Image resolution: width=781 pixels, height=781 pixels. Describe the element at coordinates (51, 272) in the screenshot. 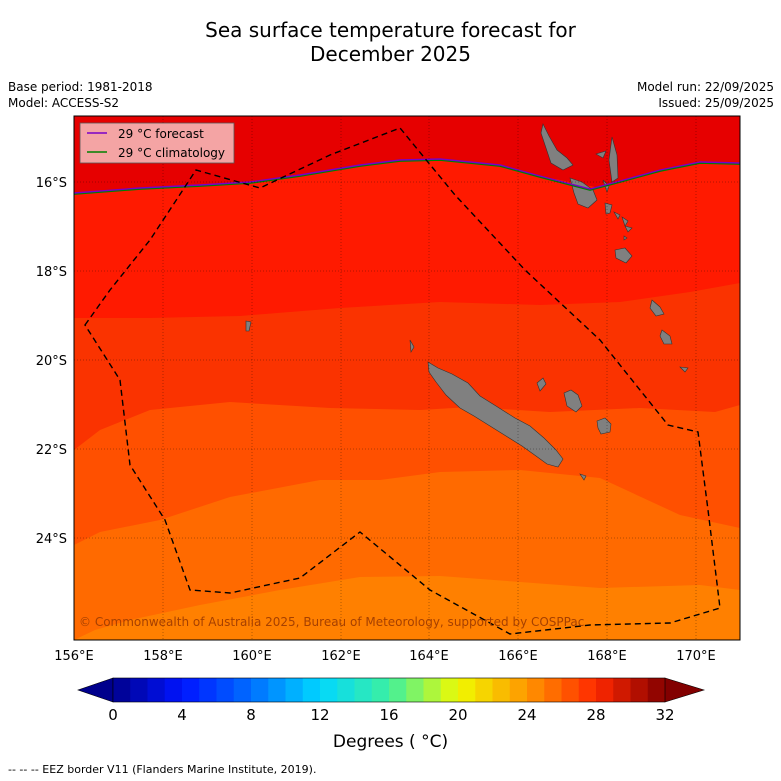

I see `y-tick-label: 18°S` at that location.